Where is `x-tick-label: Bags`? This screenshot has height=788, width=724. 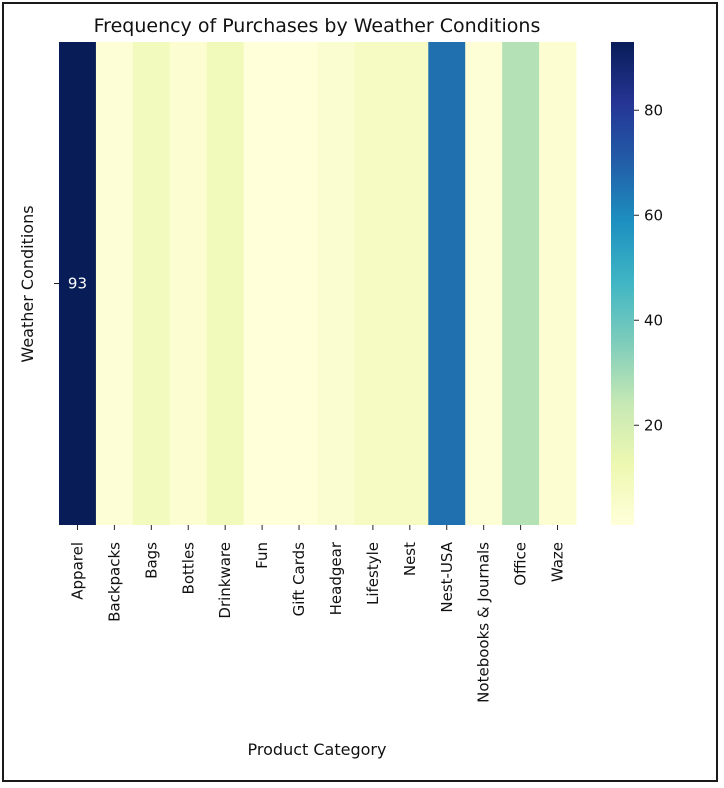
x-tick-label: Bags is located at coordinates (151, 560).